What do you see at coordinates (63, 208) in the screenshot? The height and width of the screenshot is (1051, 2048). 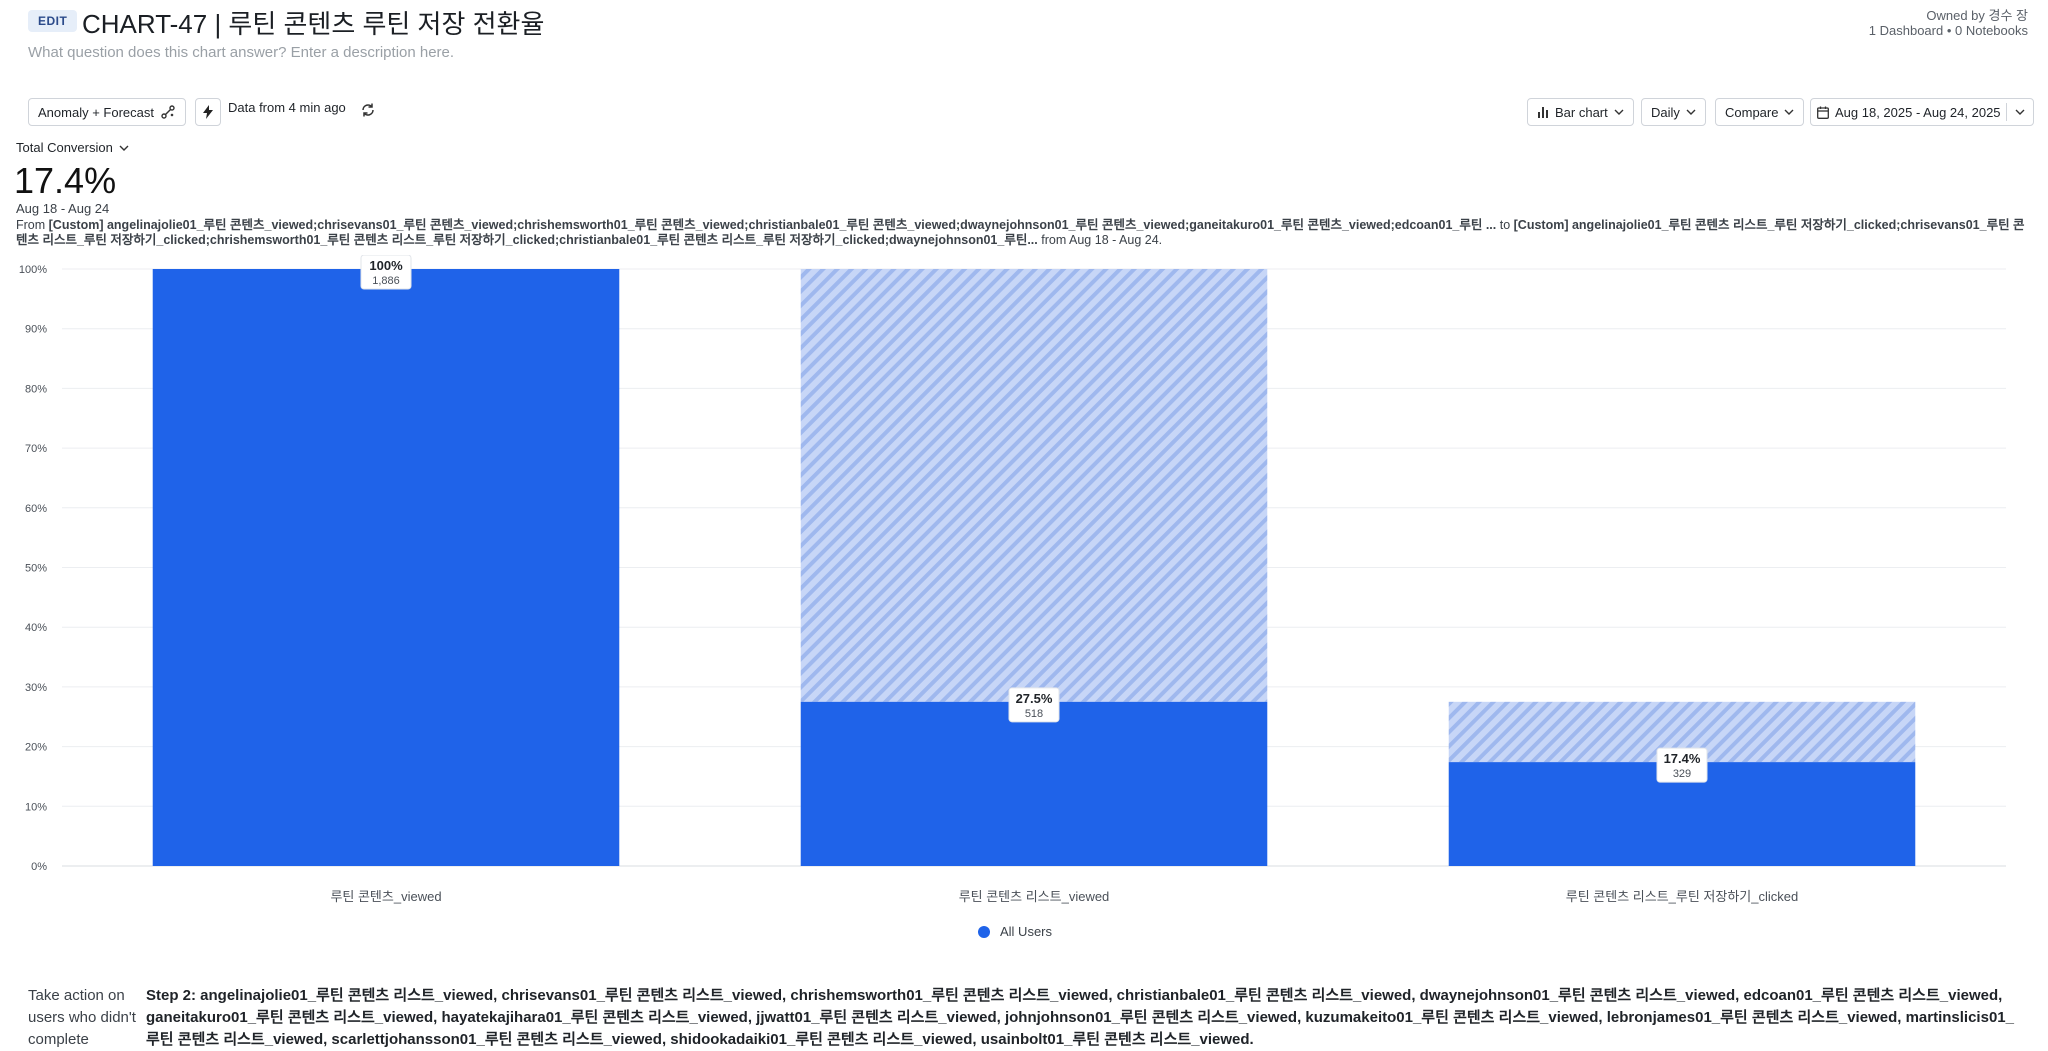 I see `metric-range: Aug 18 - Aug 24` at bounding box center [63, 208].